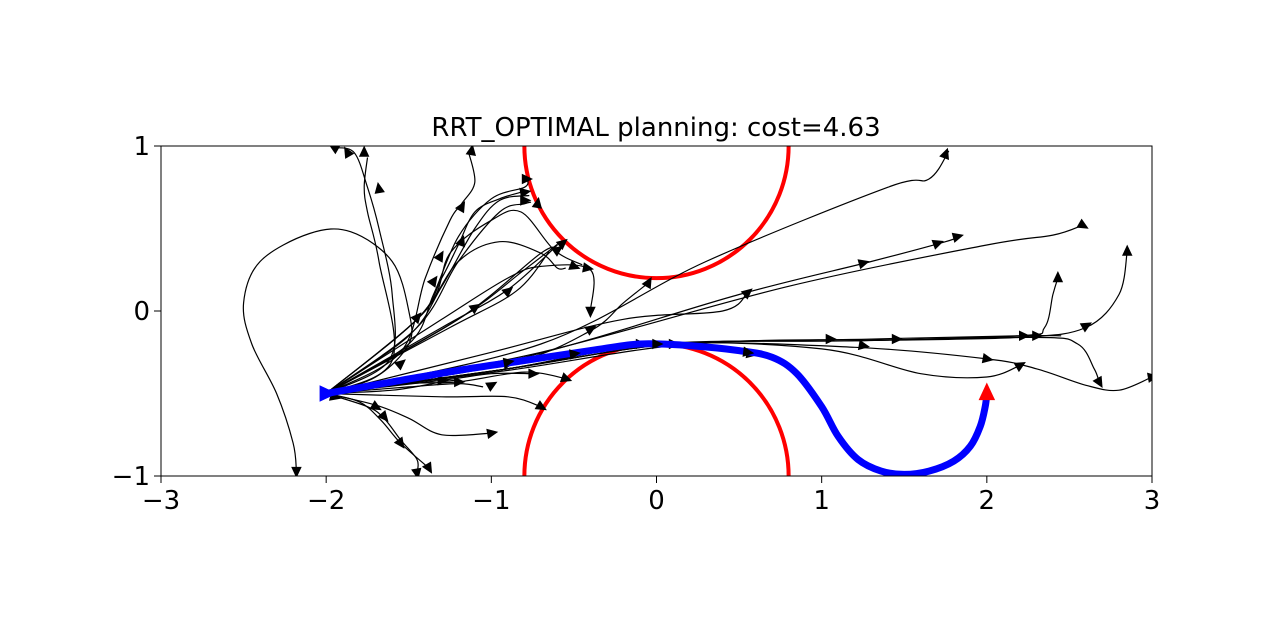 The image size is (1280, 620). I want to click on x-axis: −3 −2 −1 0 1 2 3, so click(651, 496).